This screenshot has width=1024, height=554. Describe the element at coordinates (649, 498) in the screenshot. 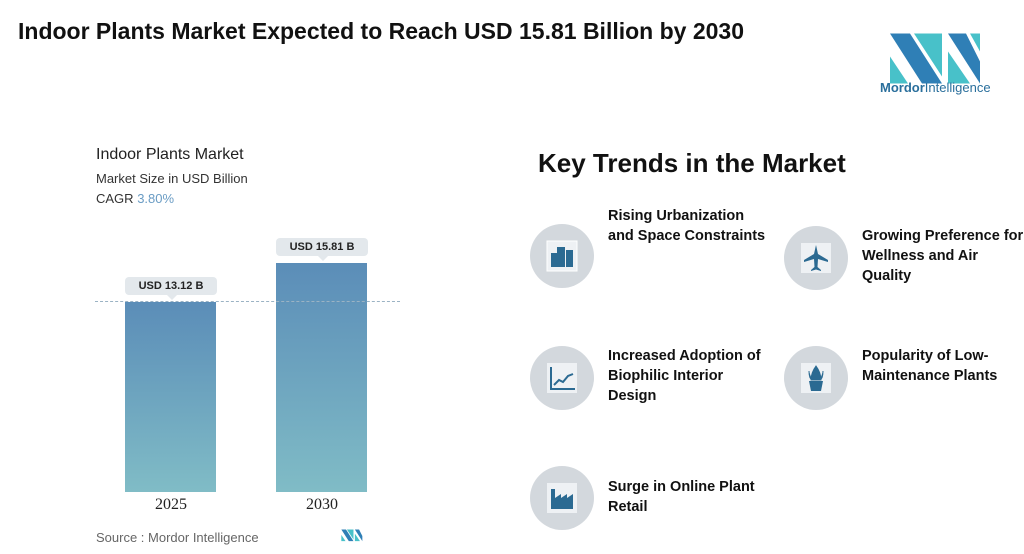

I see `trend-item: Surge in Online Plant Retail` at that location.